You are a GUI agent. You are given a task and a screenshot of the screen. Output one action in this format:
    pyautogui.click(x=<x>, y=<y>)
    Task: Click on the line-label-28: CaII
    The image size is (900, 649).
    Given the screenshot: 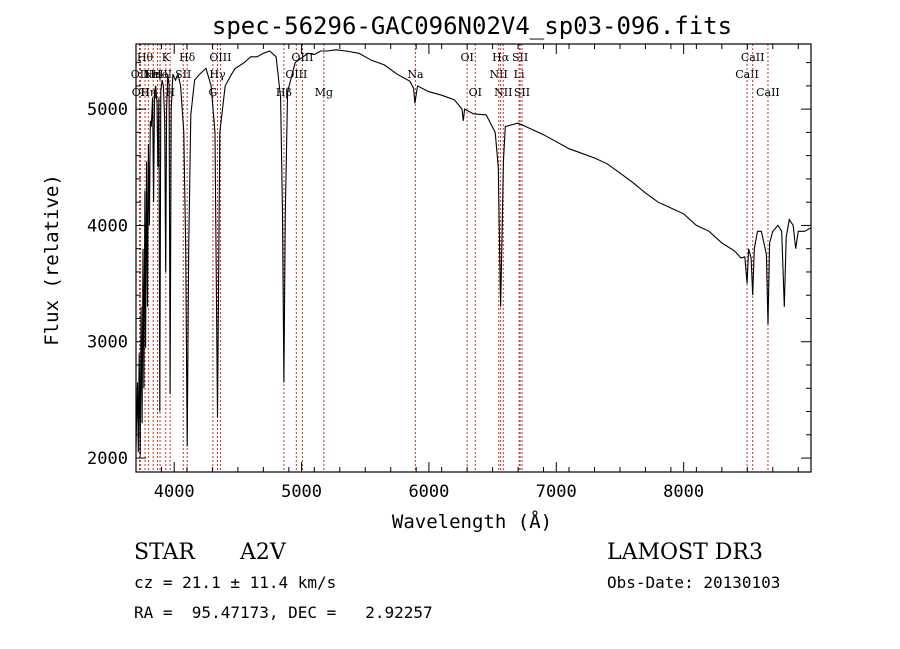 What is the action you would take?
    pyautogui.click(x=753, y=57)
    